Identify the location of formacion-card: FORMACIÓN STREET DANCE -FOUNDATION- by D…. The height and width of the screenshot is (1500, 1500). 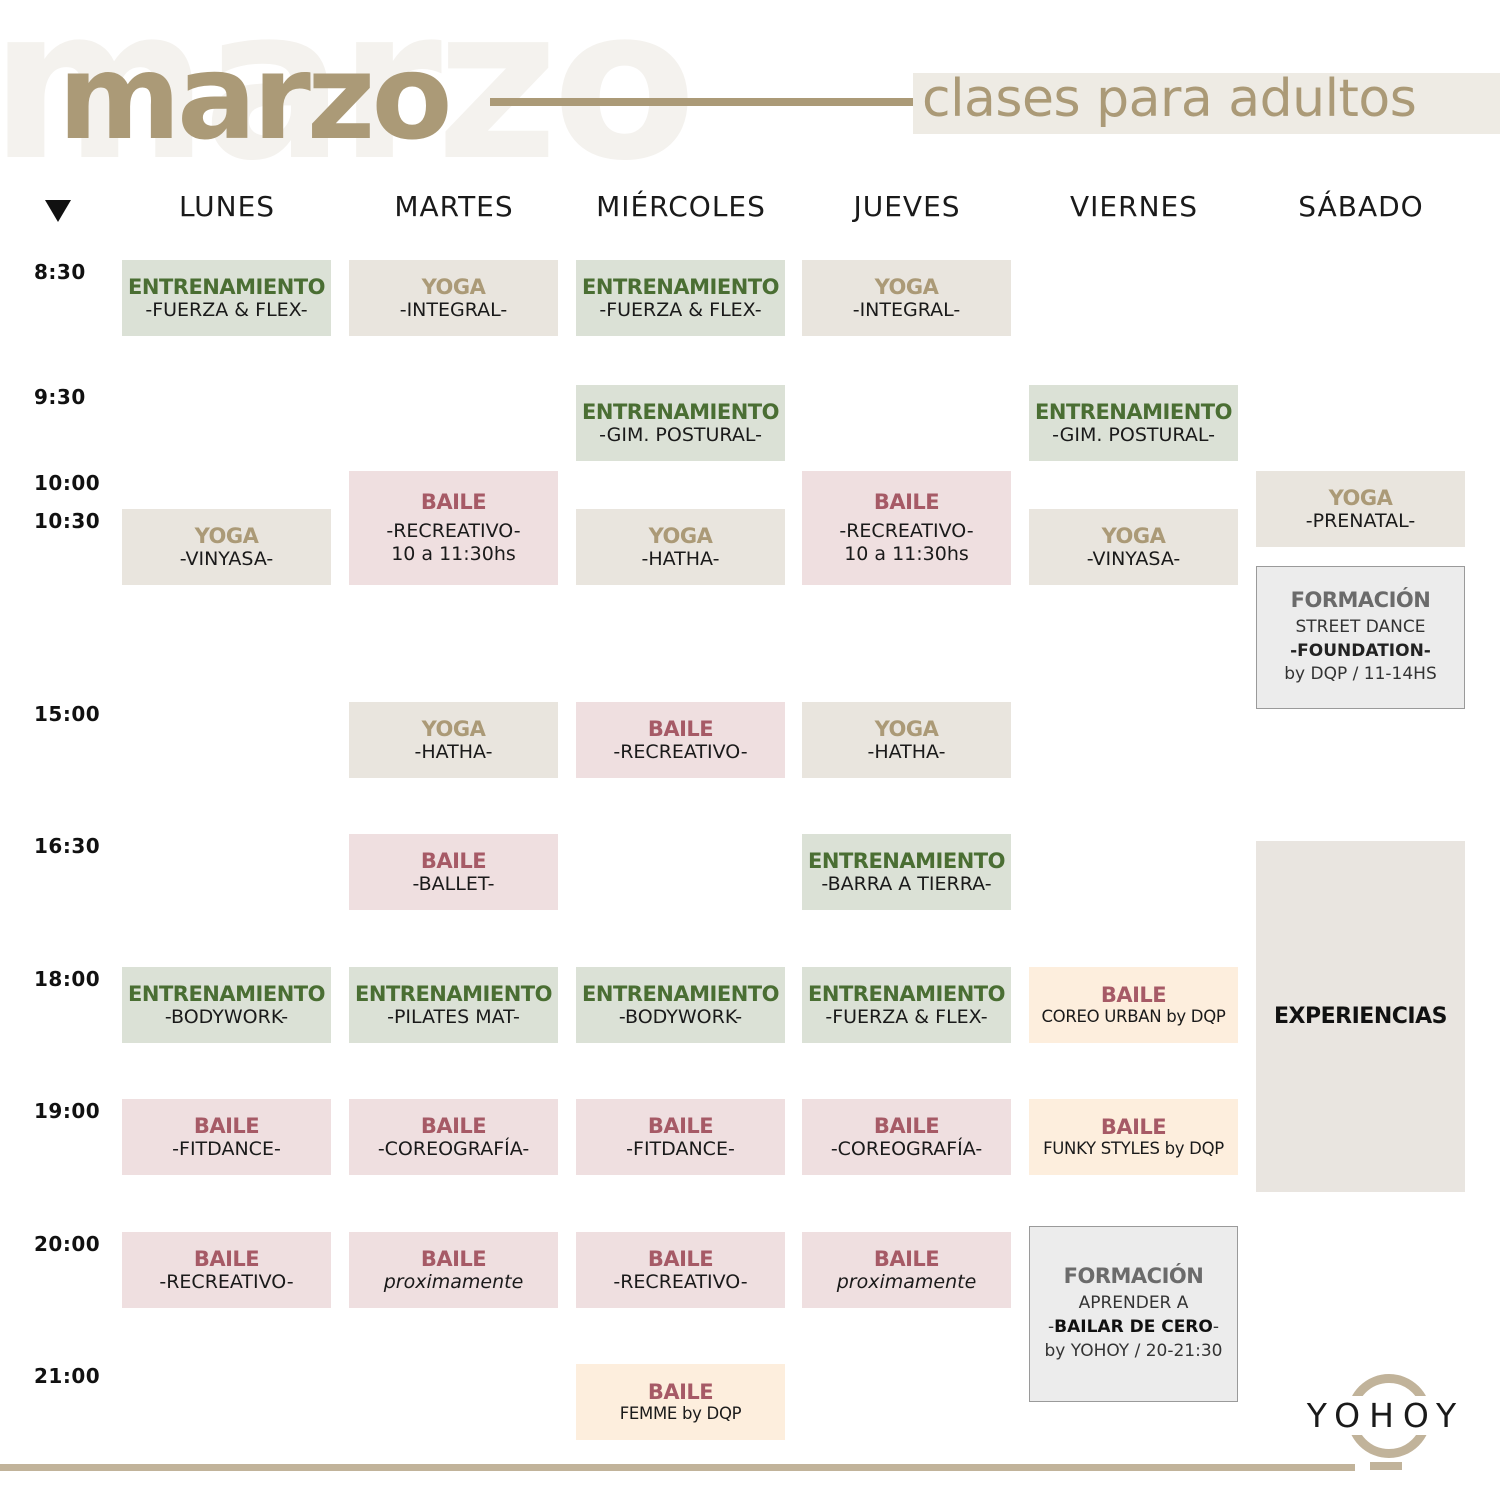
(1360, 637).